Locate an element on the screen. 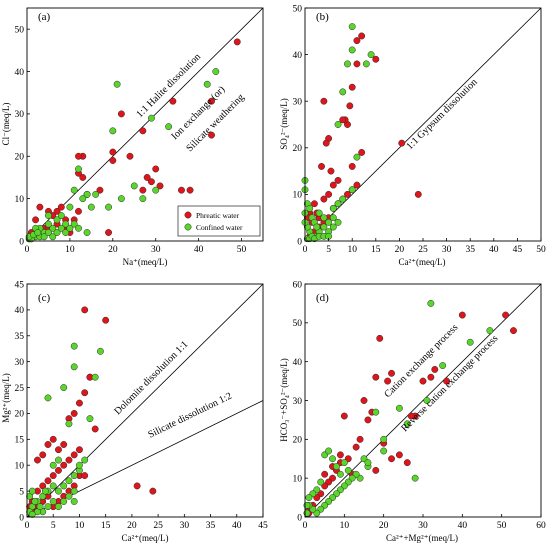 The height and width of the screenshot is (549, 550). y-tick-label-c-5: 25 is located at coordinates (20, 389).